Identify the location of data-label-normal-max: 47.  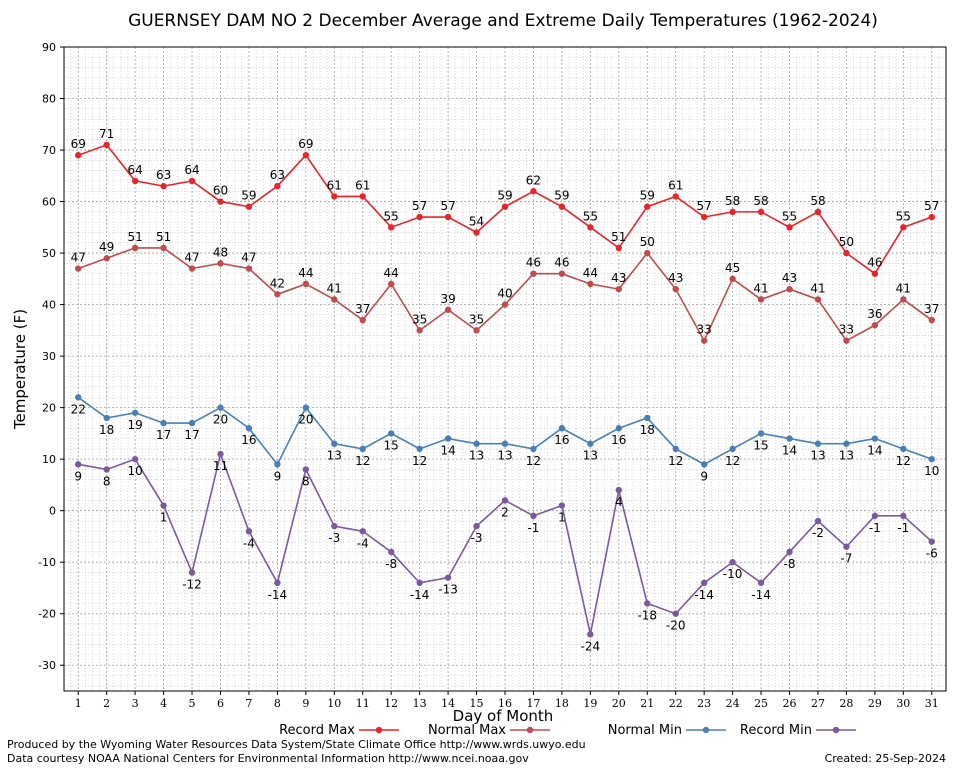
(78, 258).